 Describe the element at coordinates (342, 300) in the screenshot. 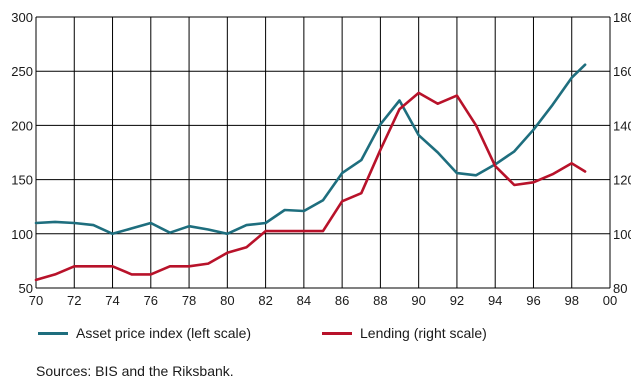

I see `x-tick-label: 86` at that location.